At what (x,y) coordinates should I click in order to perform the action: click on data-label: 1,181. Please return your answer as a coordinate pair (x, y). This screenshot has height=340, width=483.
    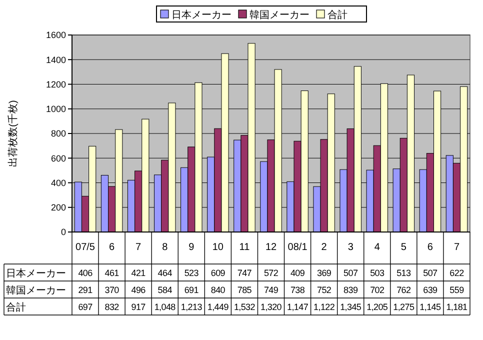
    Looking at the image, I should click on (457, 307).